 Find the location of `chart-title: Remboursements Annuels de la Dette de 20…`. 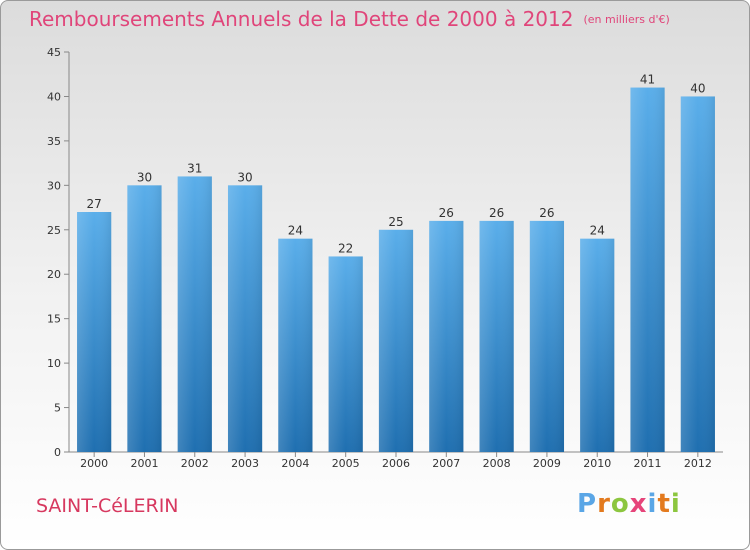

chart-title: Remboursements Annuels de la Dette de 20… is located at coordinates (349, 19).